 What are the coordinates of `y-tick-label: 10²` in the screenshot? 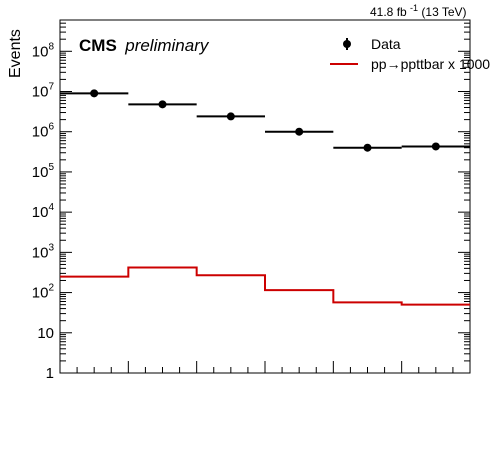 It's located at (43, 292).